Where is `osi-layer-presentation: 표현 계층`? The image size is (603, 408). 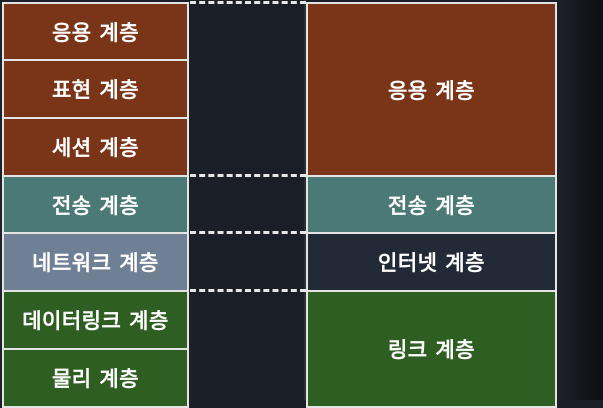
osi-layer-presentation: 표현 계층 is located at coordinates (95, 89).